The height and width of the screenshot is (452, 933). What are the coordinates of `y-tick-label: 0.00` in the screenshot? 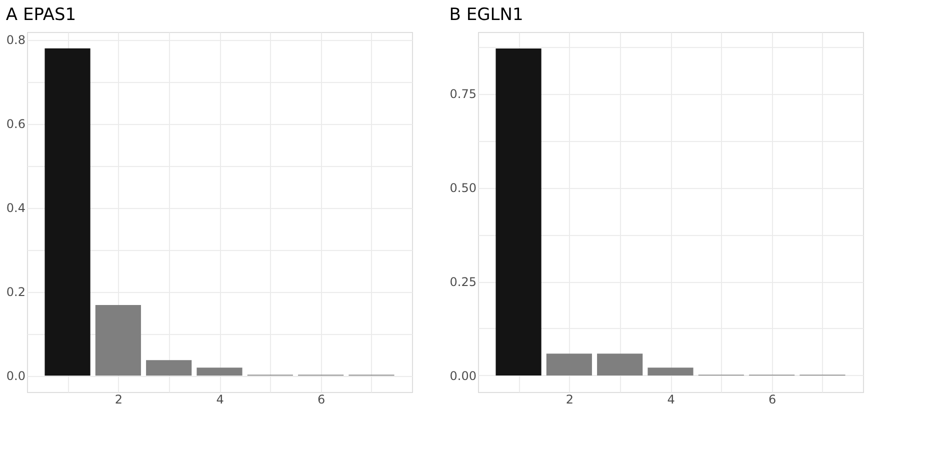 It's located at (463, 375).